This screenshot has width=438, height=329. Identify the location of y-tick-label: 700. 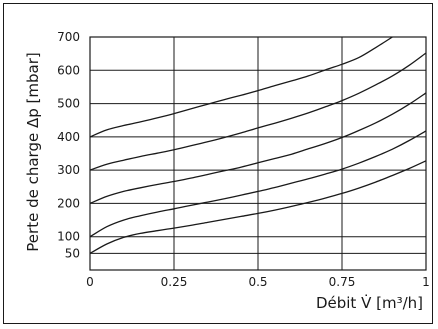
(68, 37).